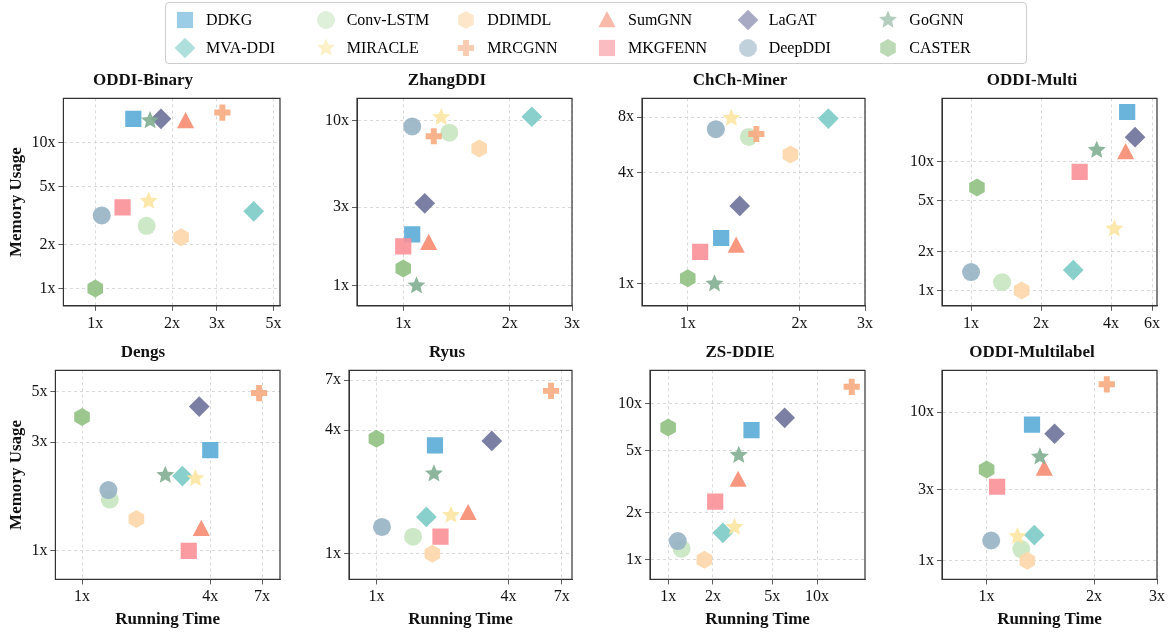  Describe the element at coordinates (940, 48) in the screenshot. I see `legend-label: CASTER` at that location.